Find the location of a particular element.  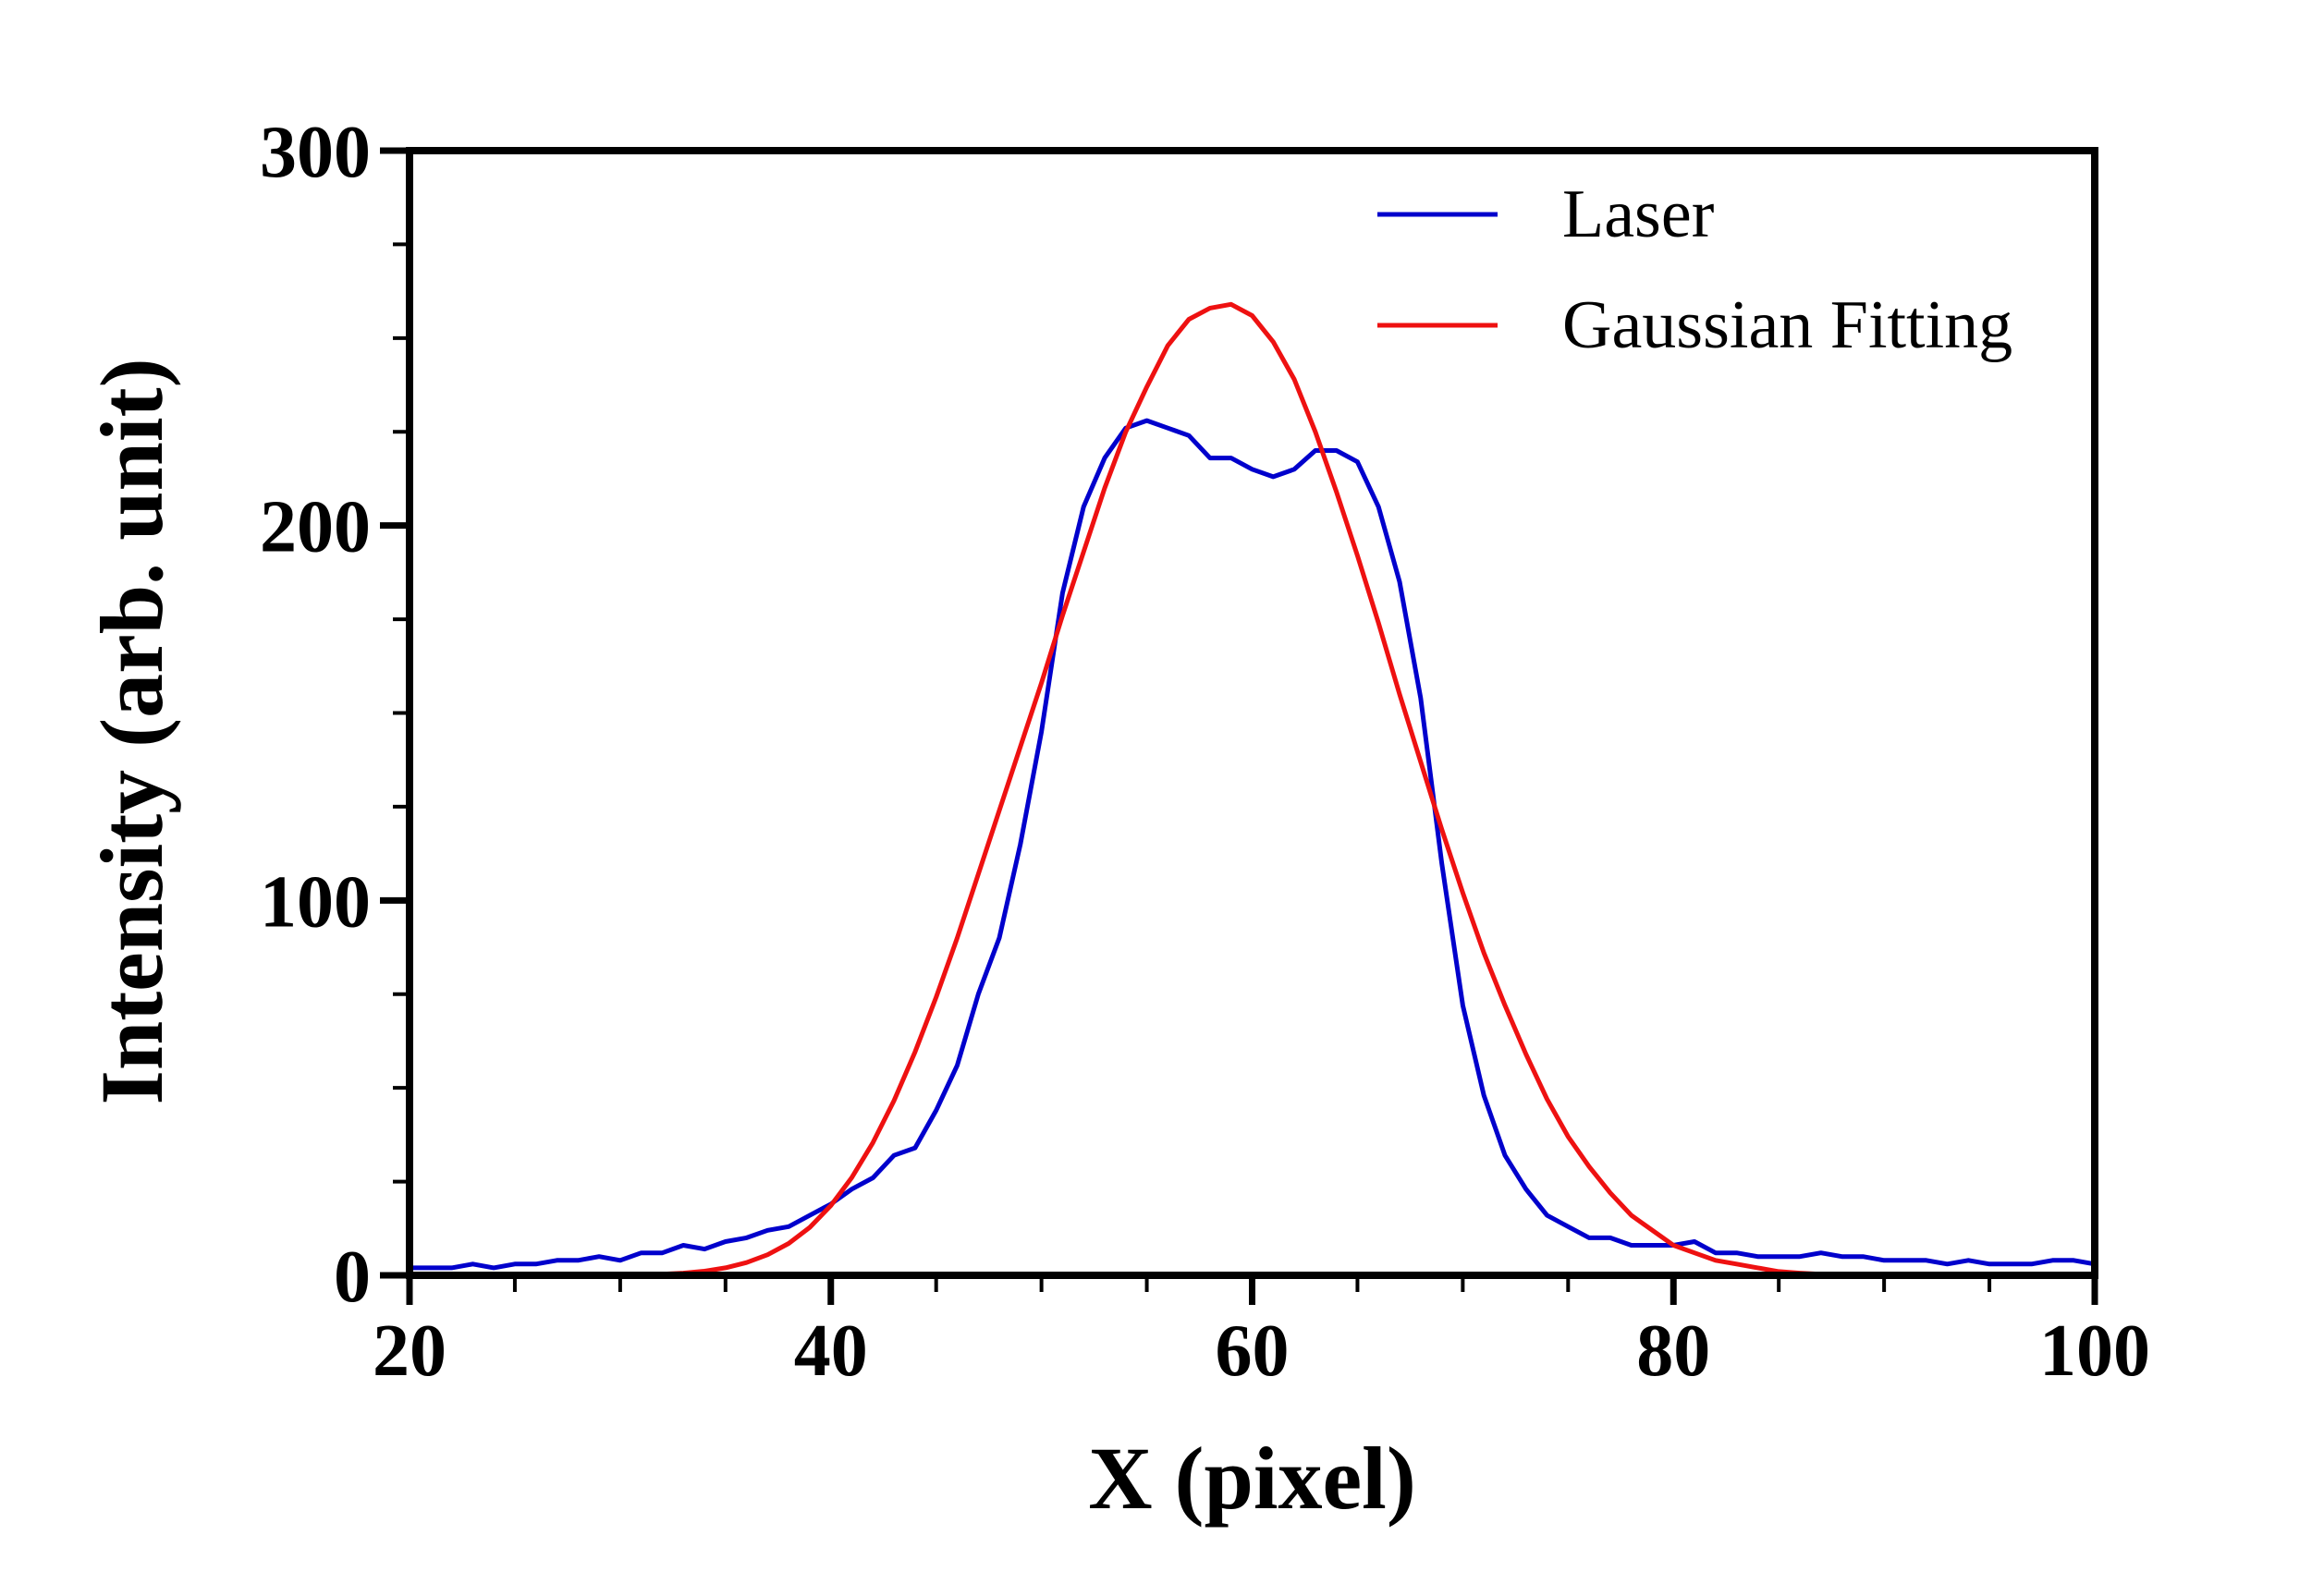

y-tick-label: 300 is located at coordinates (315, 152).